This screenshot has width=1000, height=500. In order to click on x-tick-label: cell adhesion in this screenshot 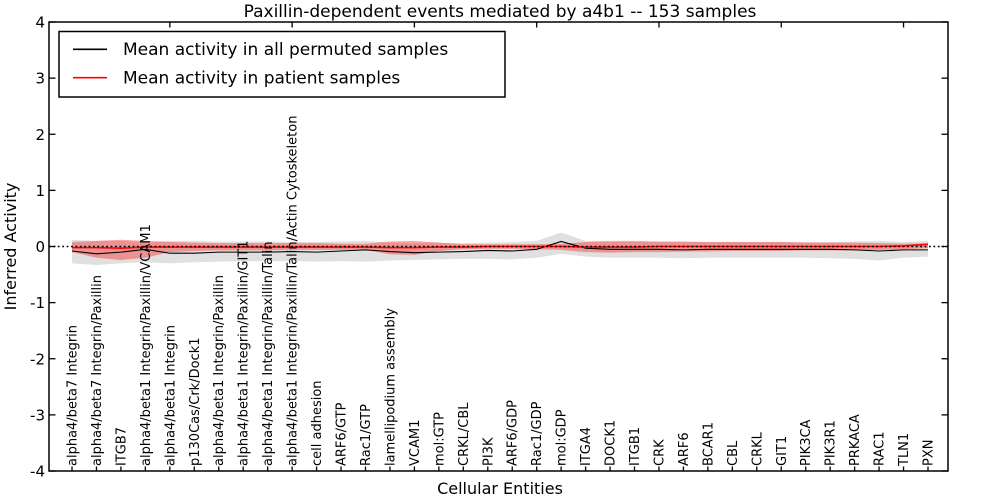, I will do `click(317, 423)`.